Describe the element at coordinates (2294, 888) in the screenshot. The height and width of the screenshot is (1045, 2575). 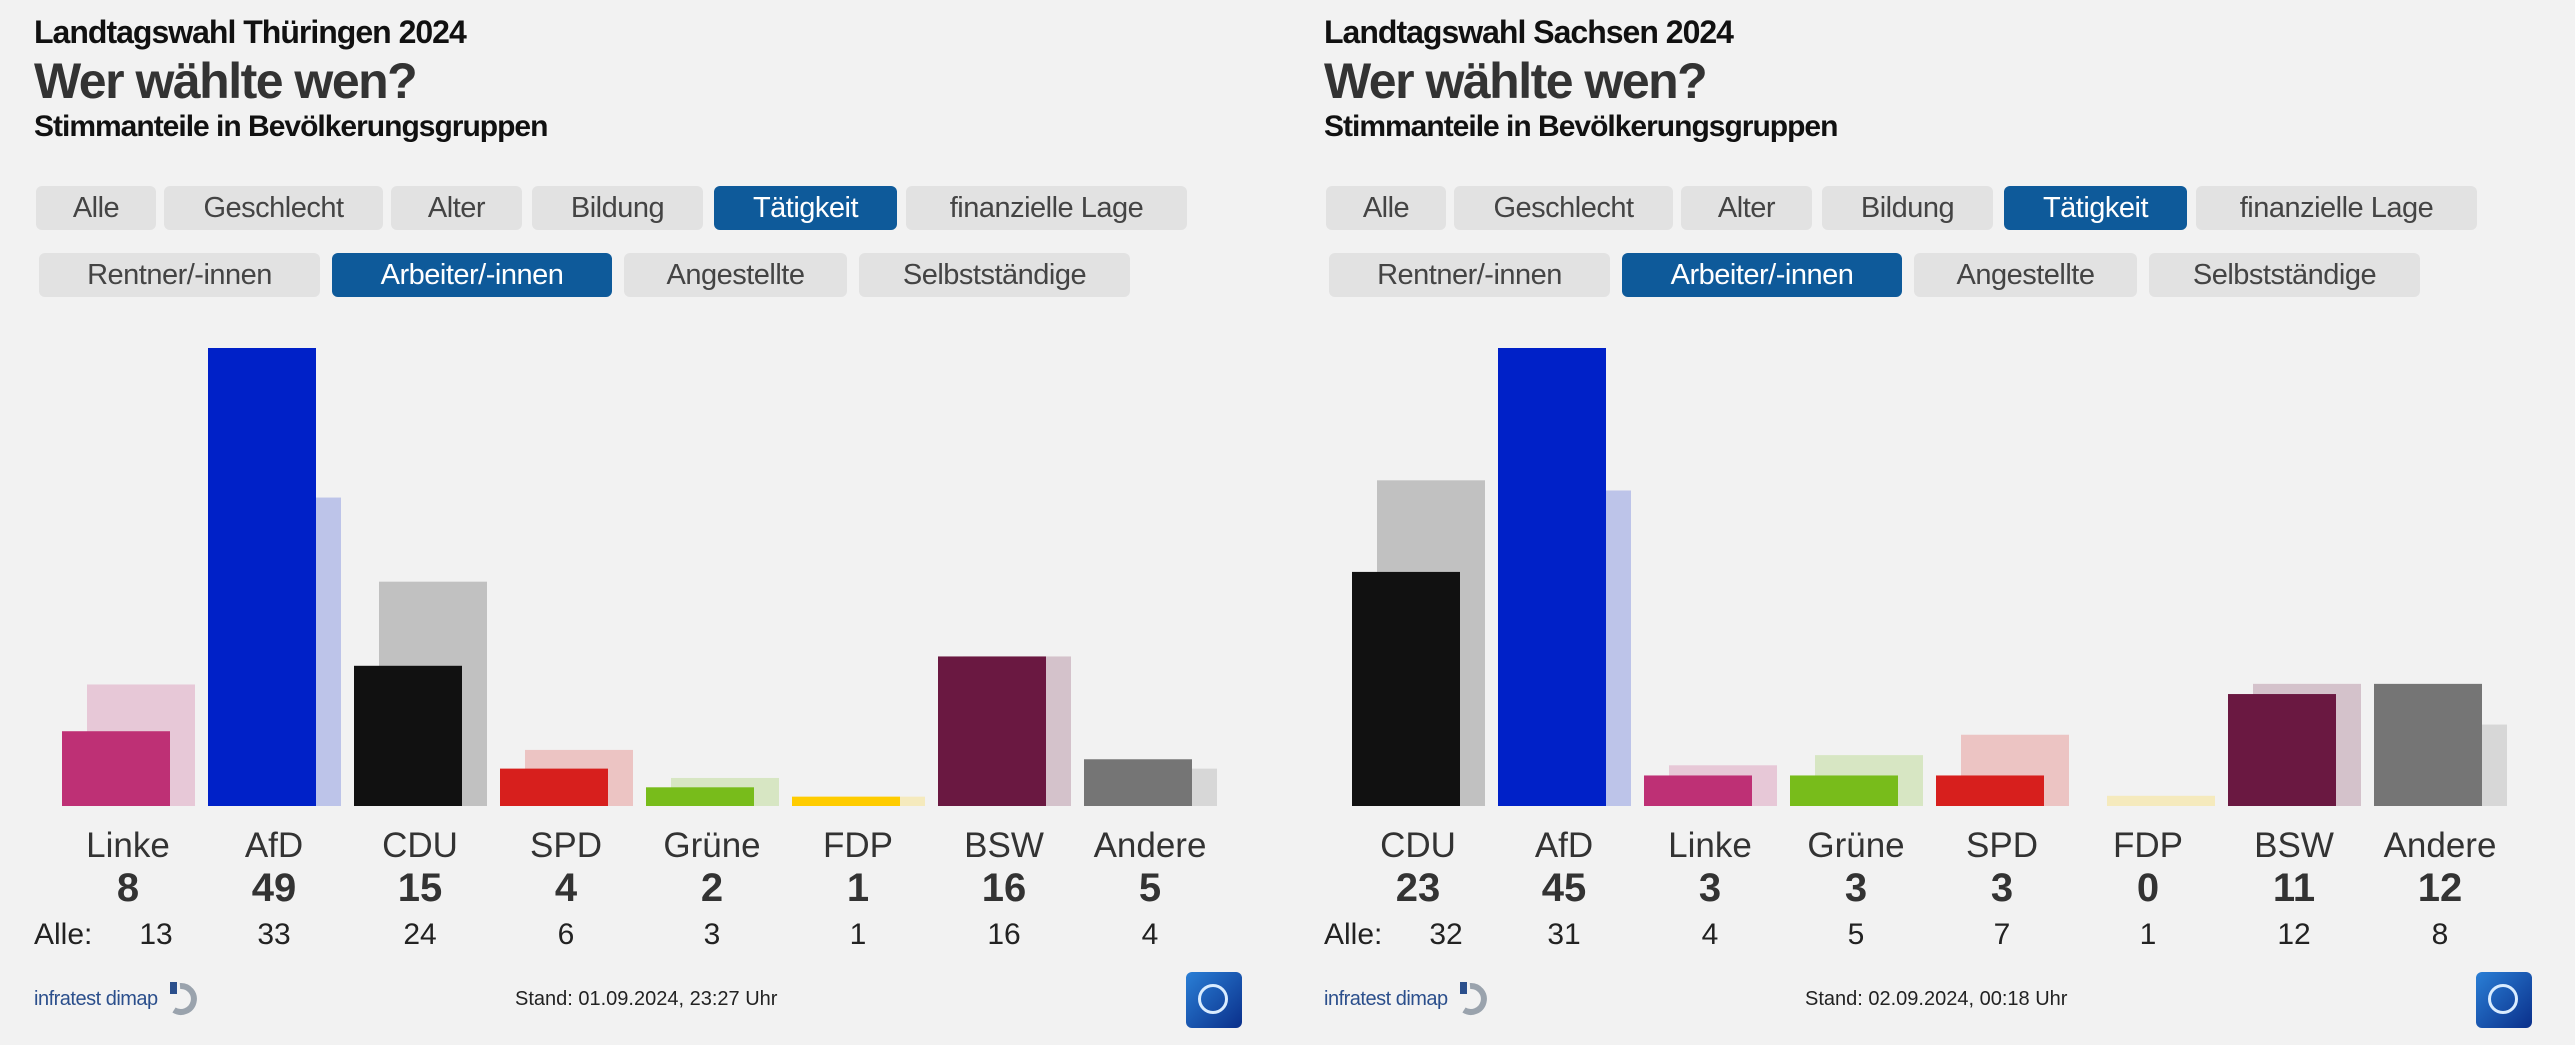
I see `value-label: 11` at that location.